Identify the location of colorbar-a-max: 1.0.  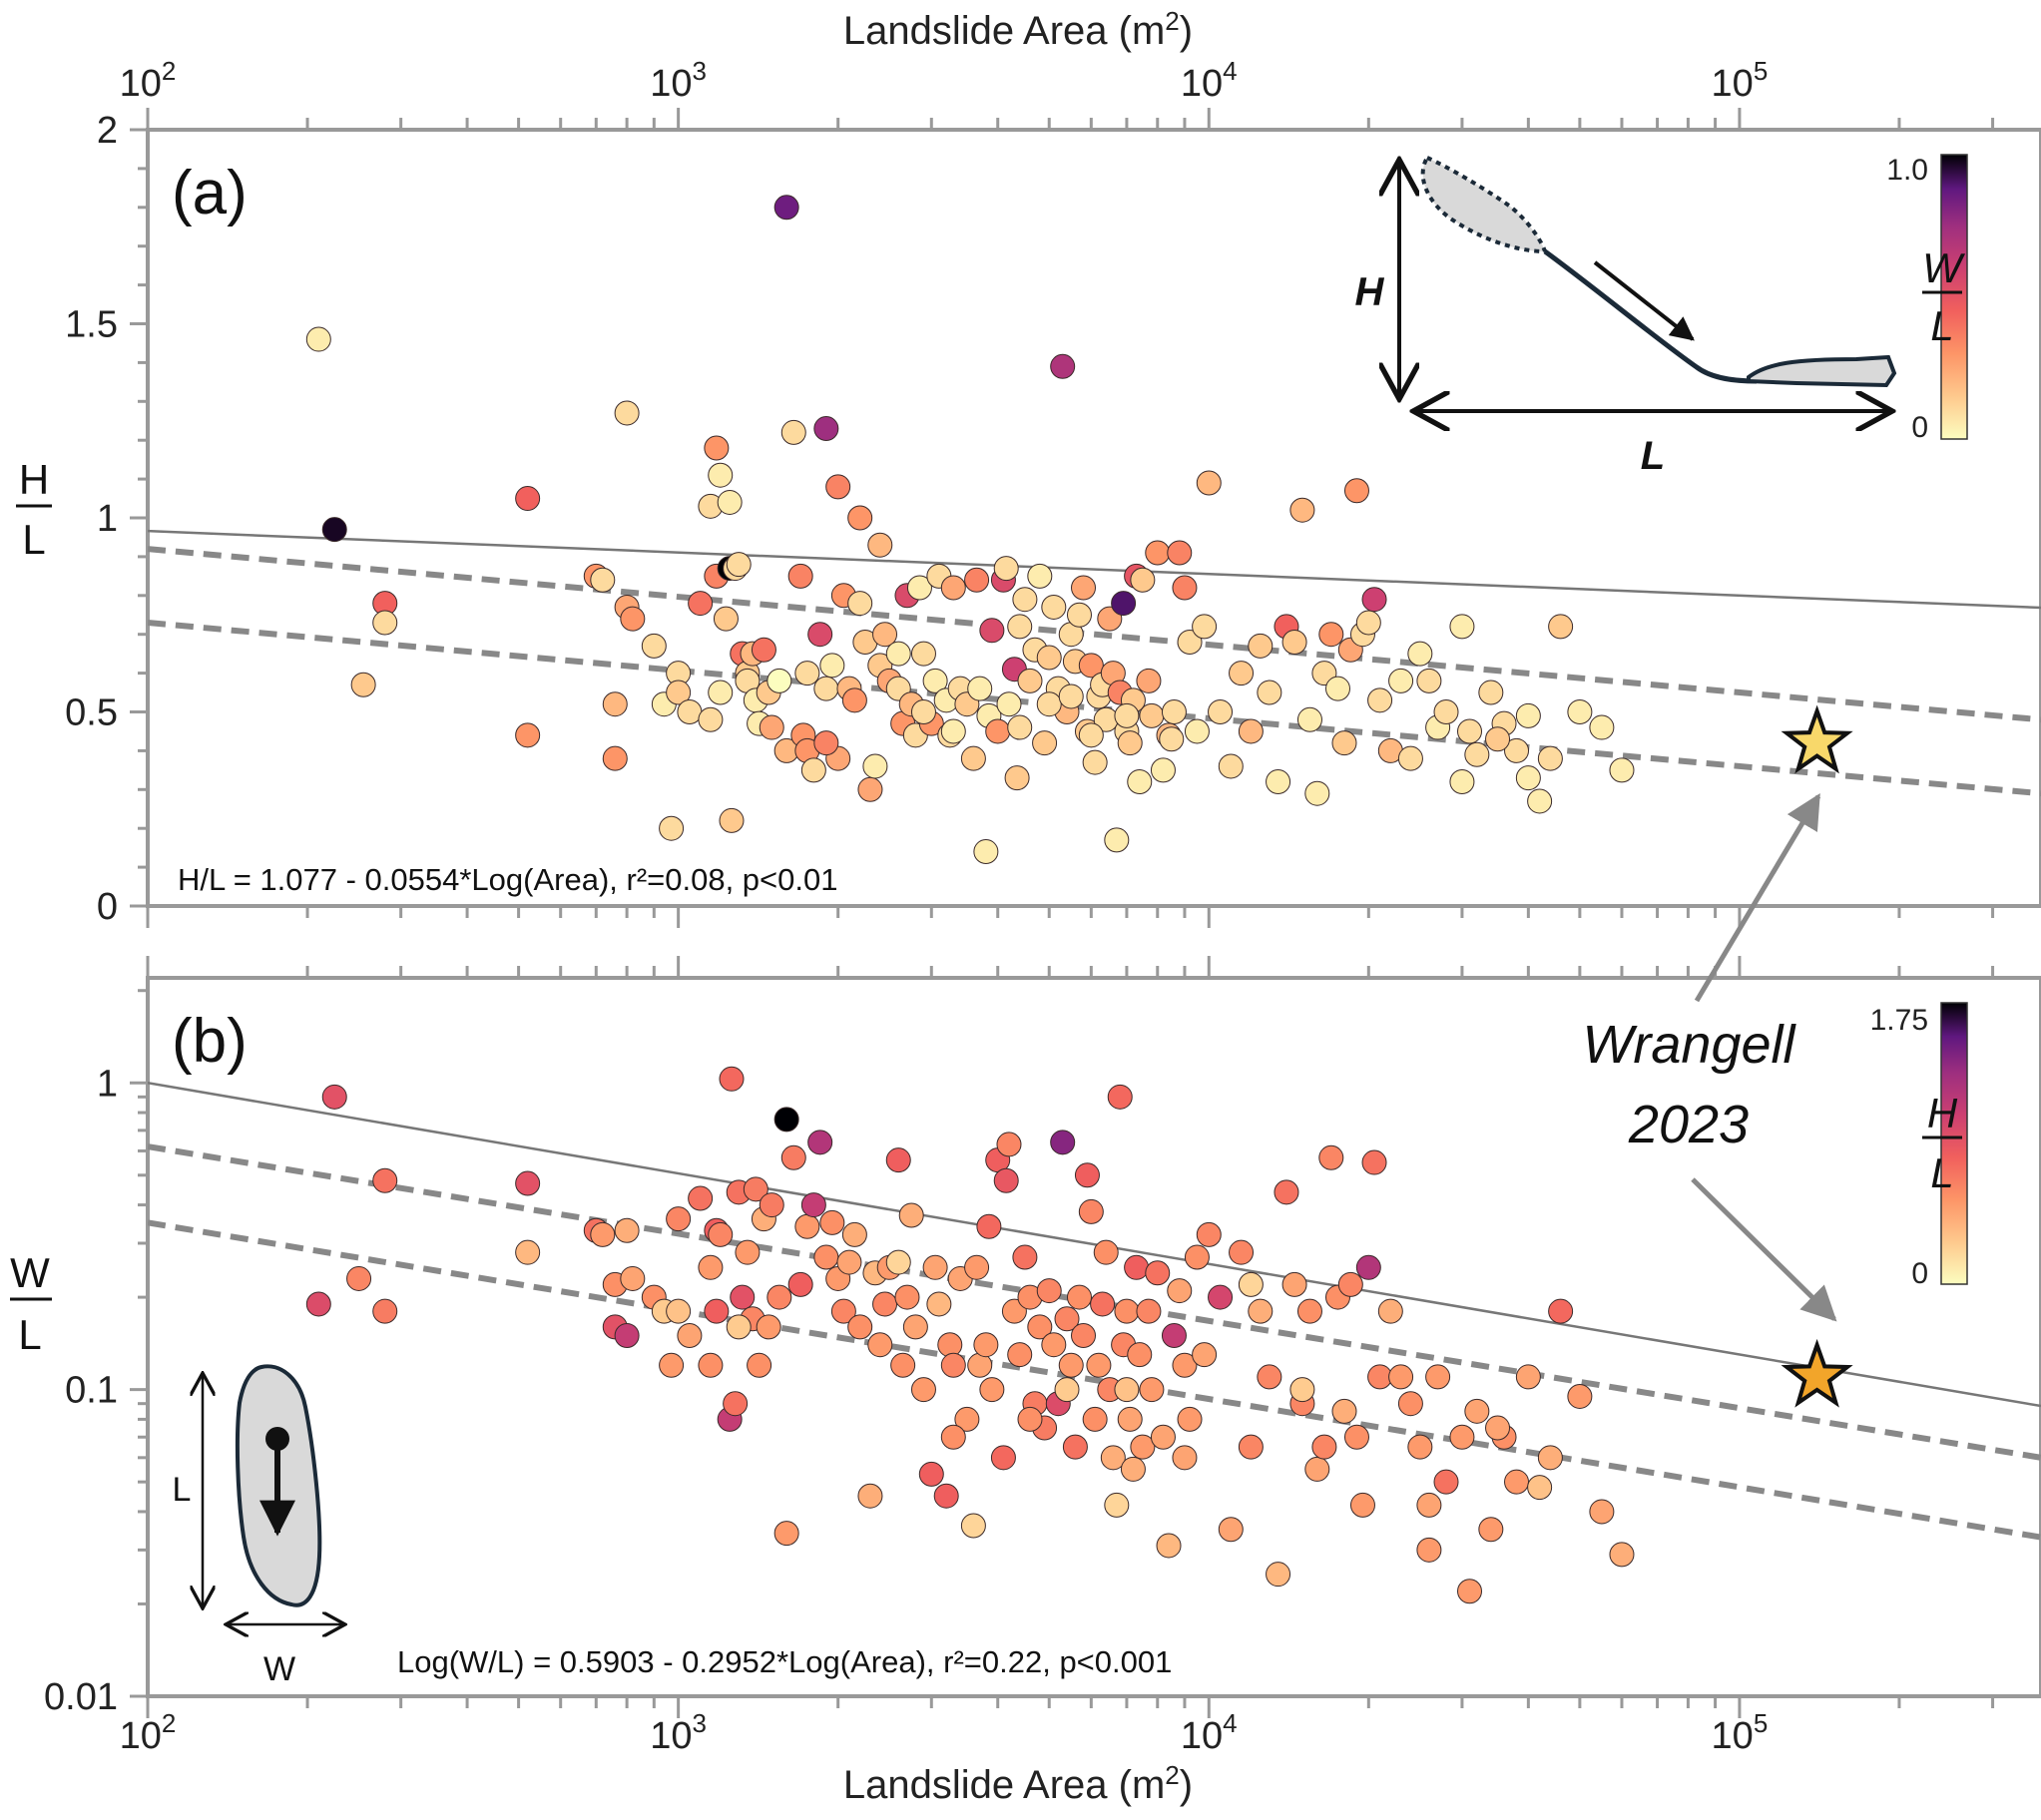
(1907, 170).